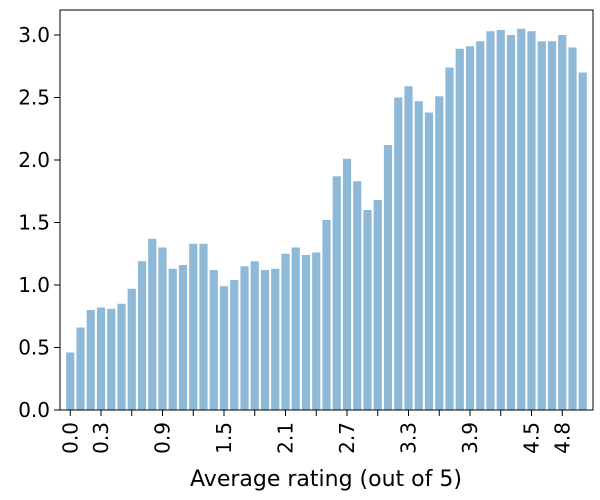 The image size is (600, 500). What do you see at coordinates (398, 253) in the screenshot?
I see `bar-3.2` at bounding box center [398, 253].